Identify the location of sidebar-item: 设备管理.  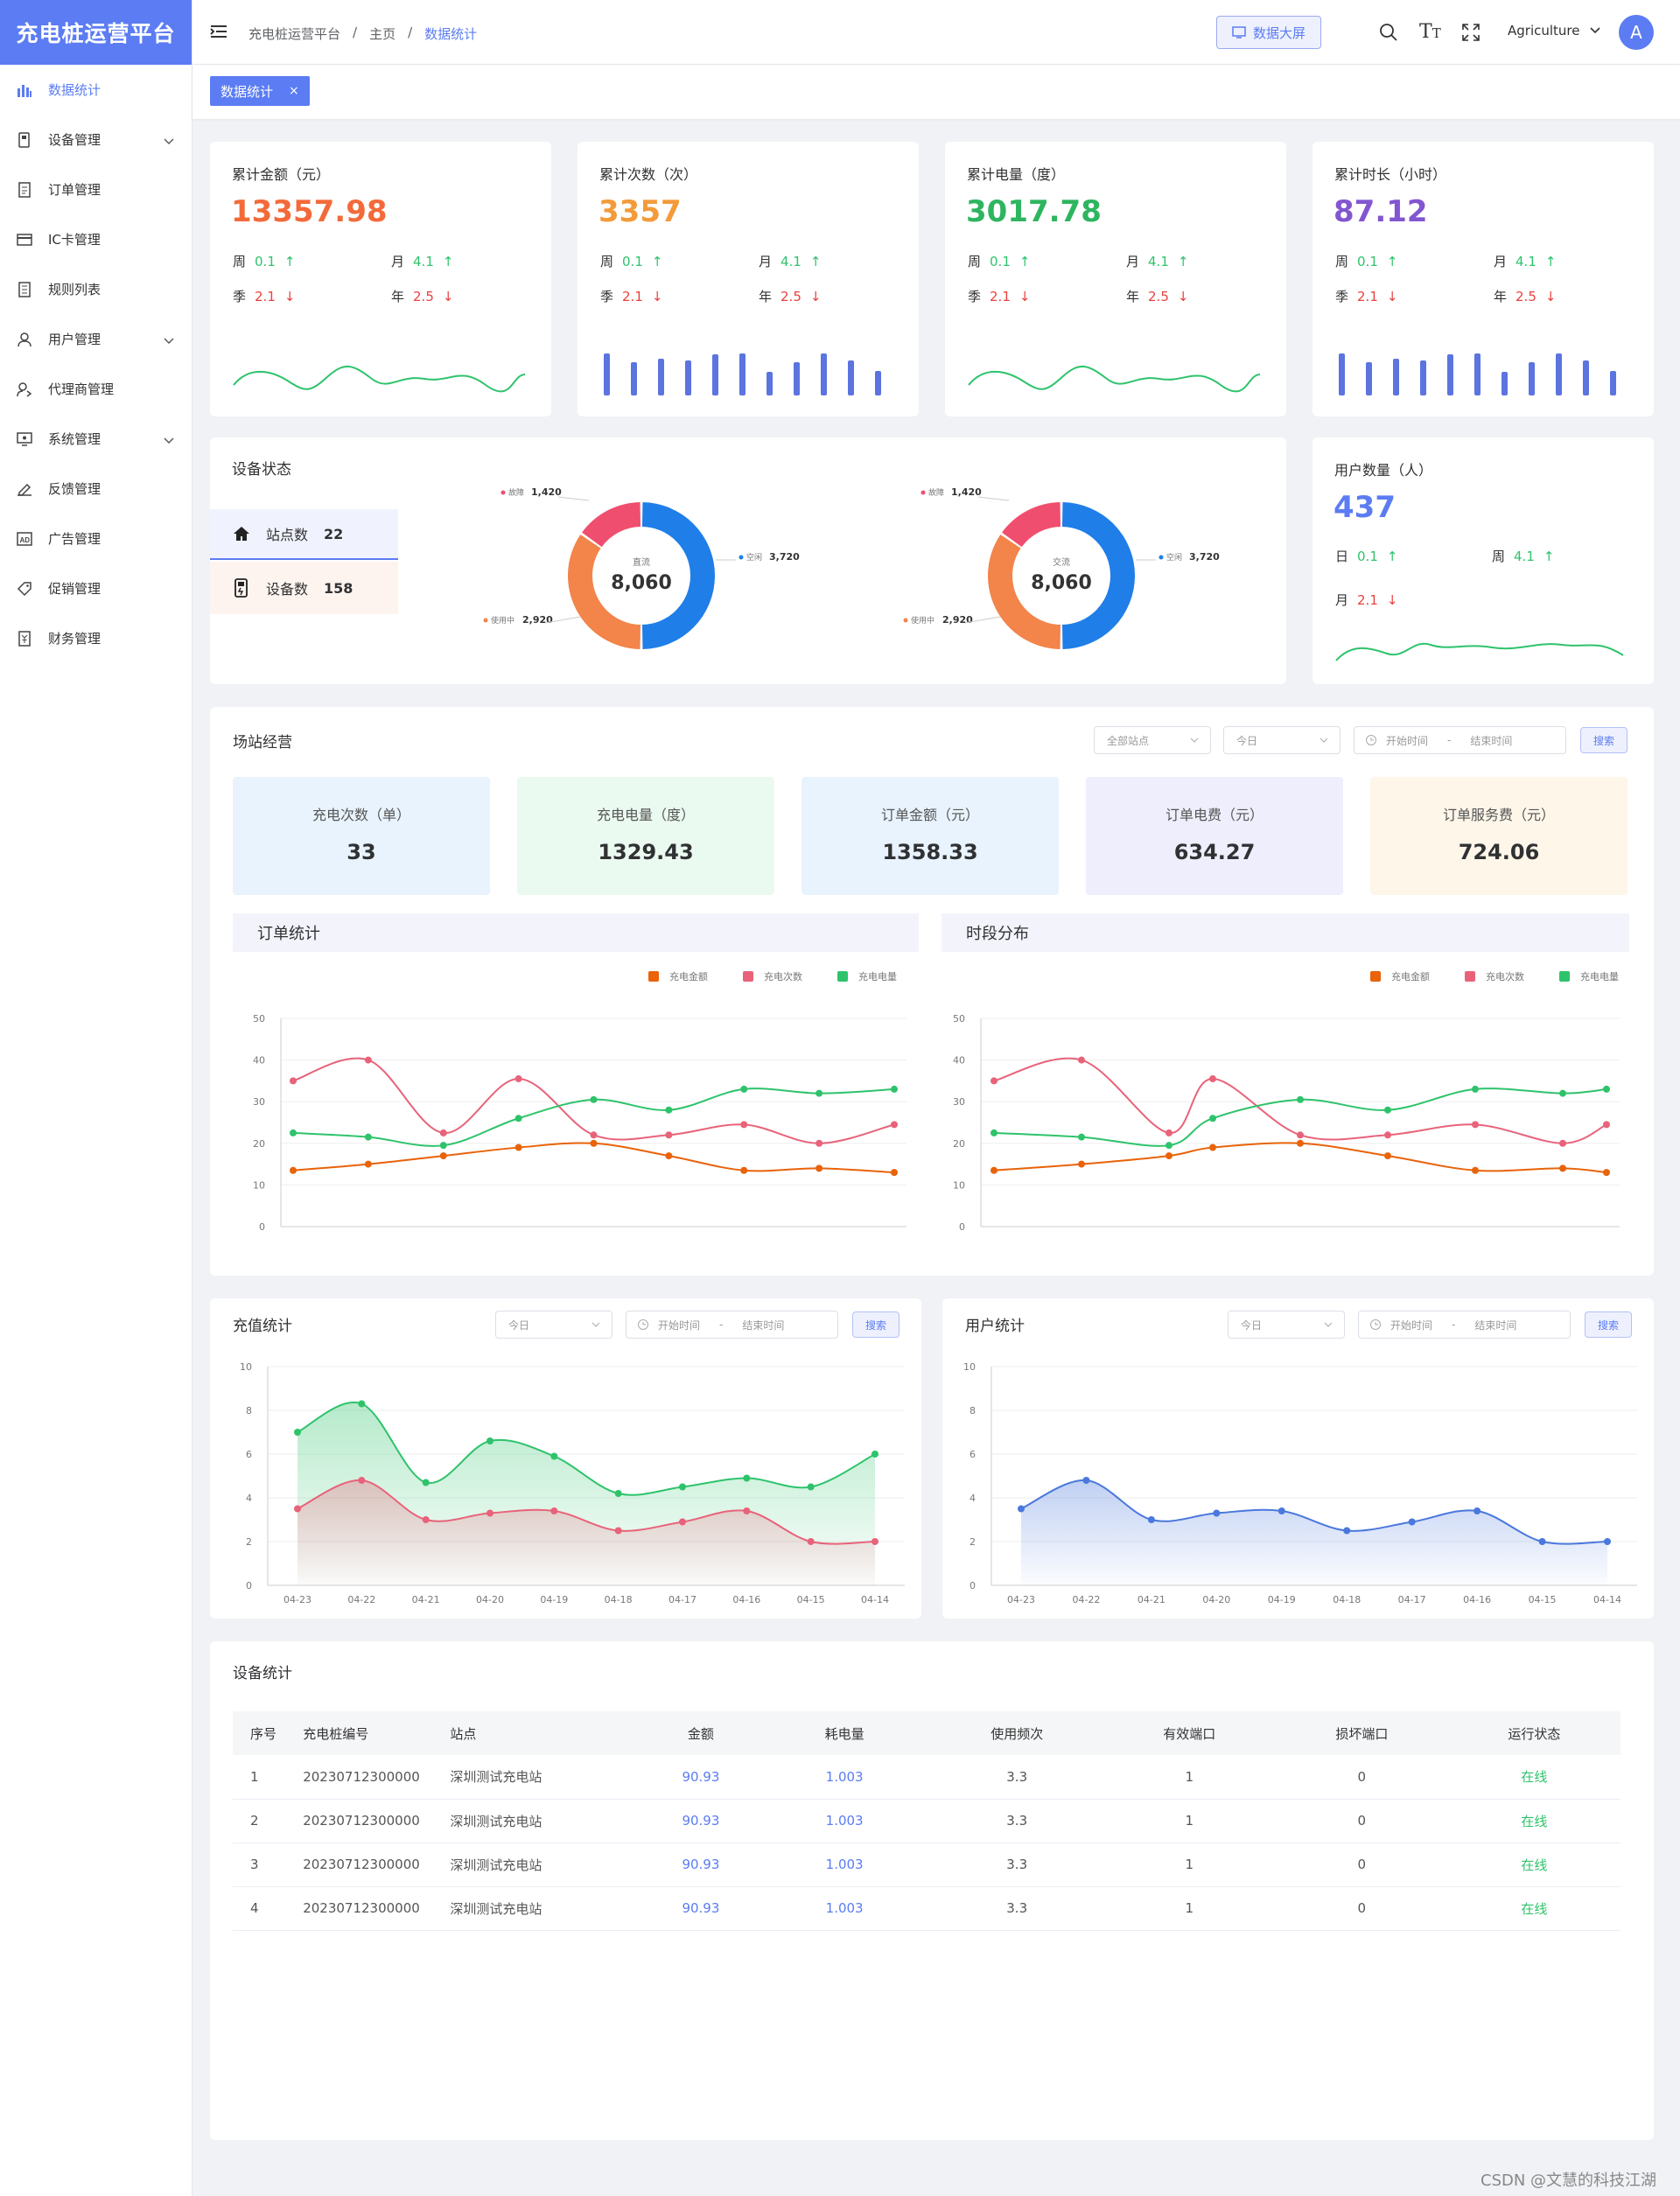
(96, 139).